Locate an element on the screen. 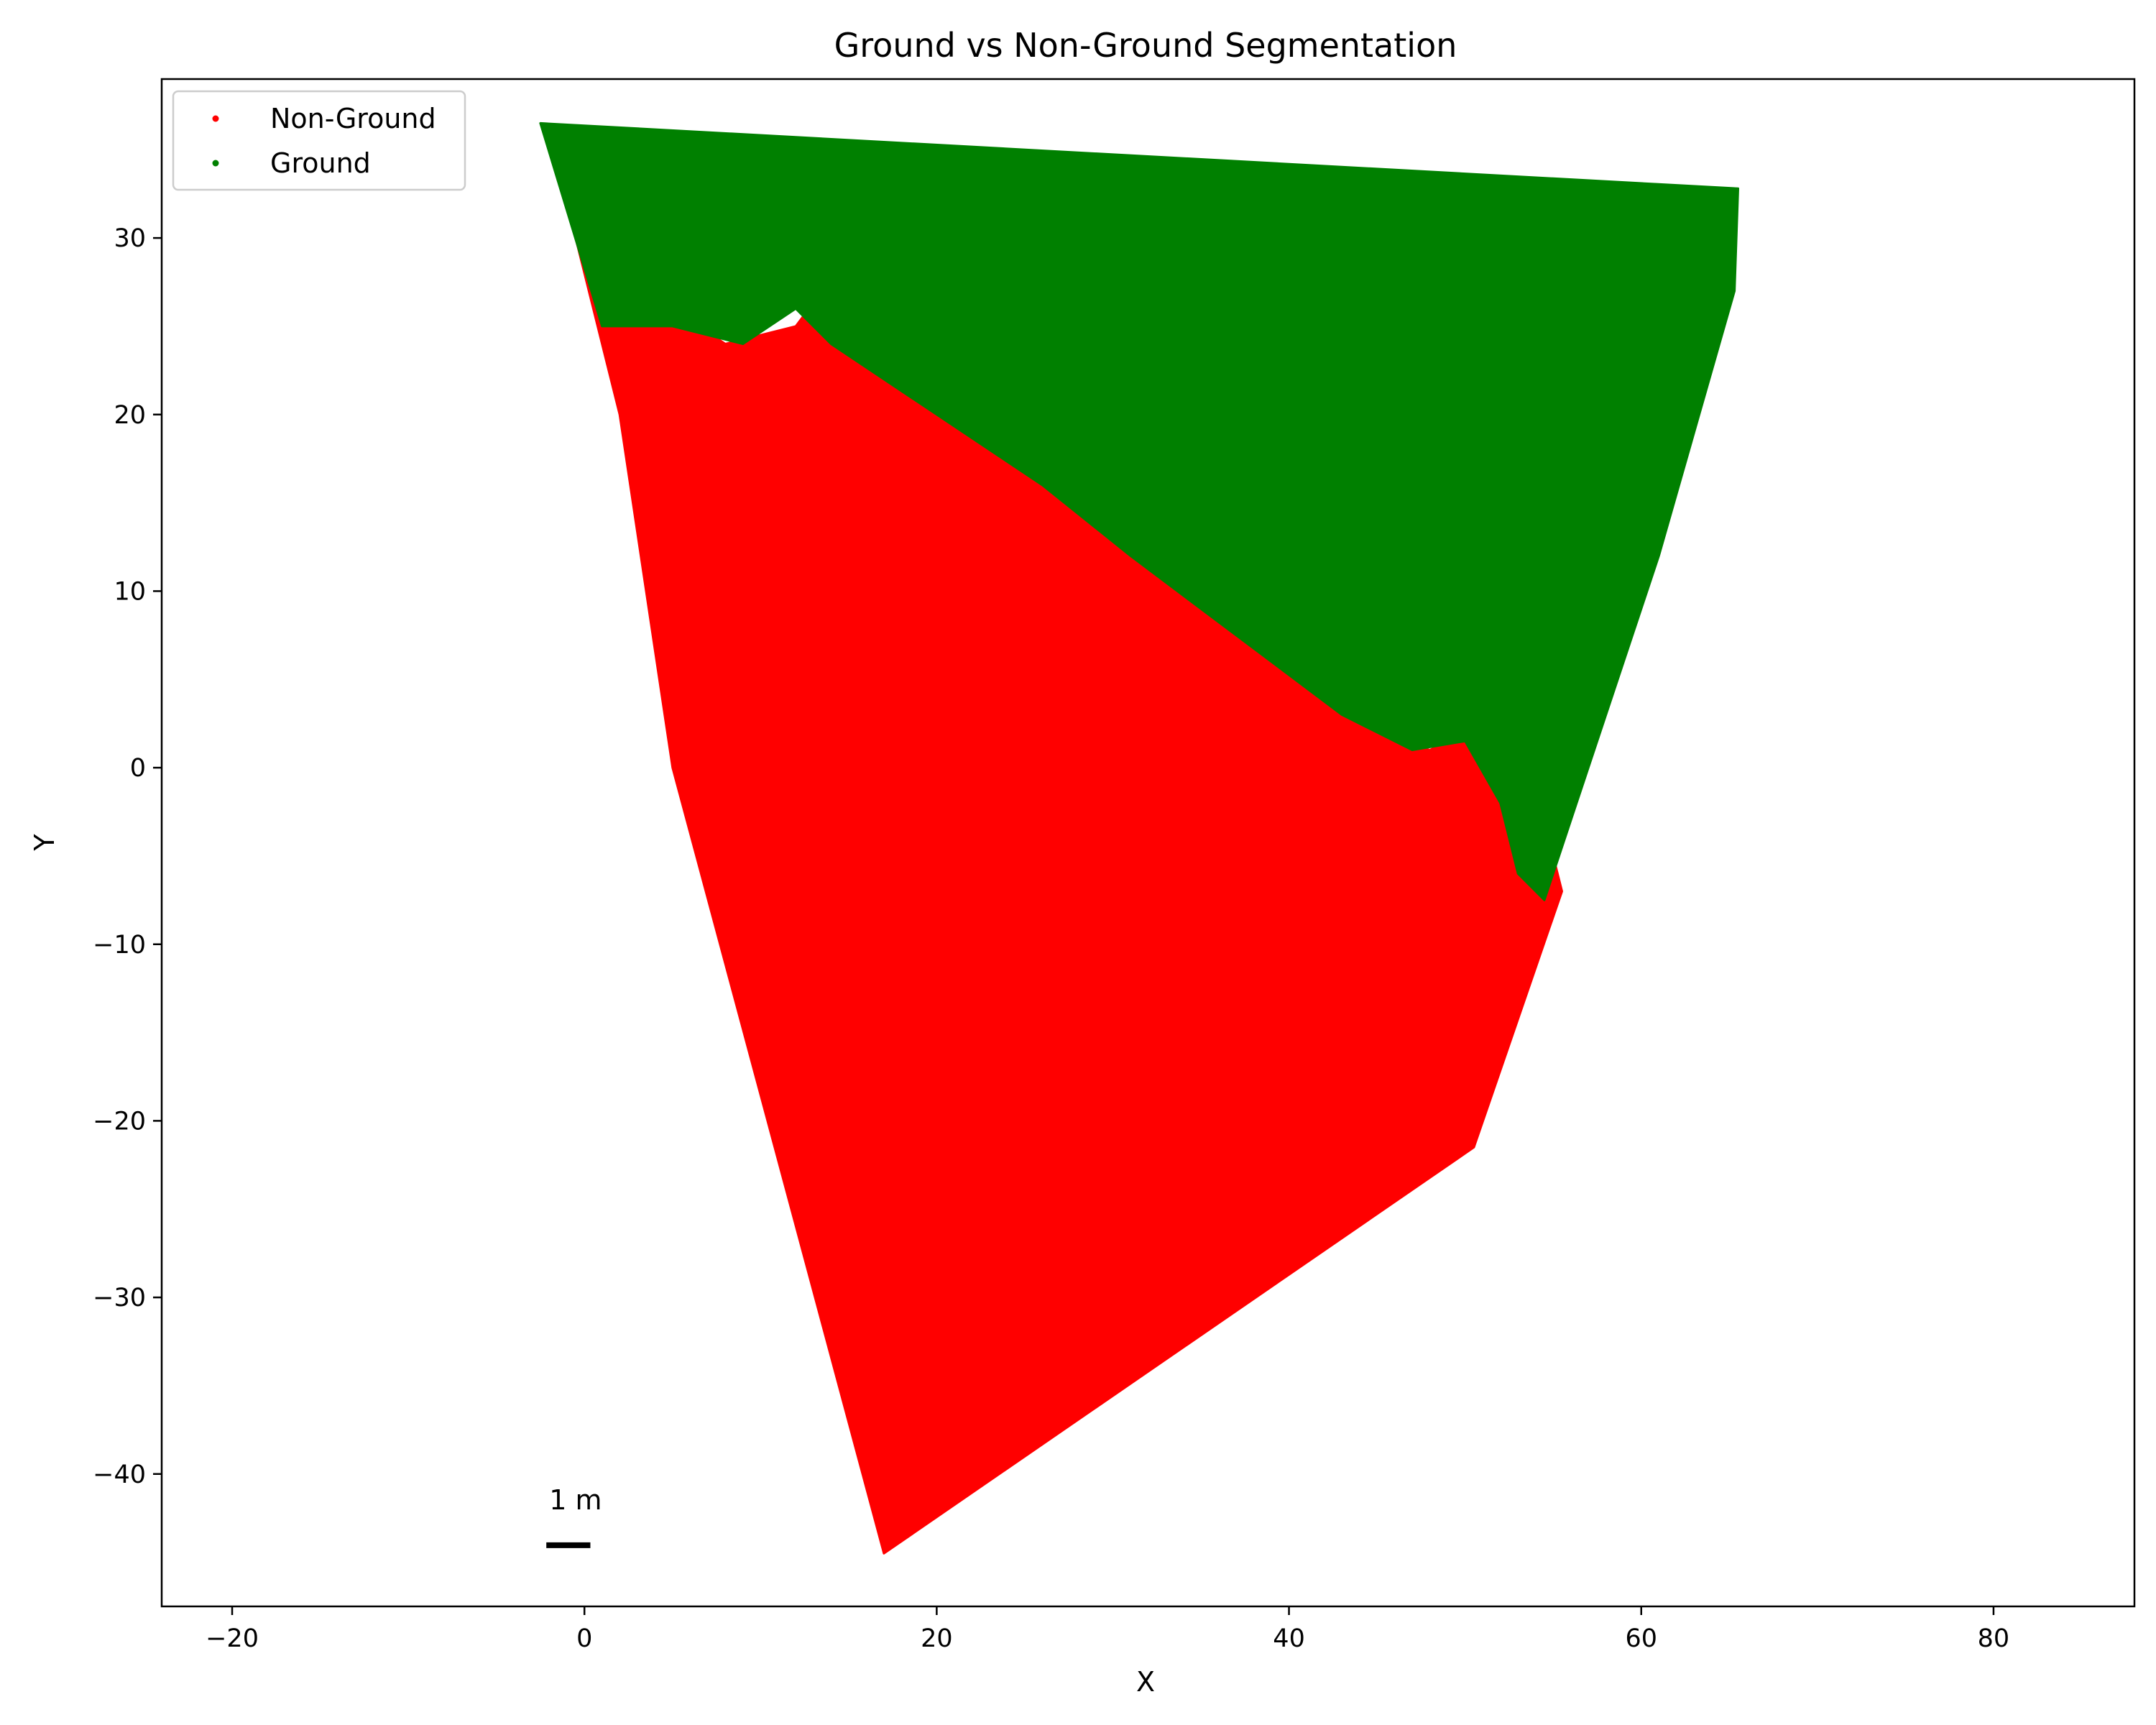 The image size is (2156, 1725). x-axis-ticks: −20 0 20 40 60 80 is located at coordinates (1107, 1629).